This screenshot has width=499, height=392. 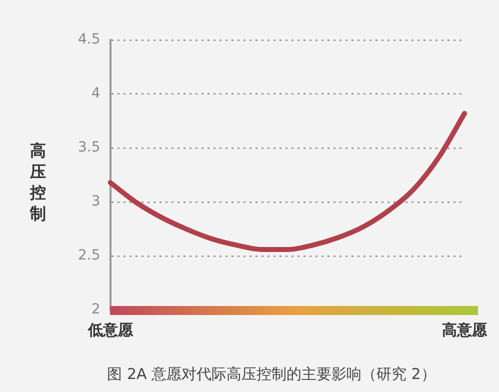 I want to click on text: 图 2A 意愿对代际高压控制的主要影响（研究 2）, so click(x=271, y=373).